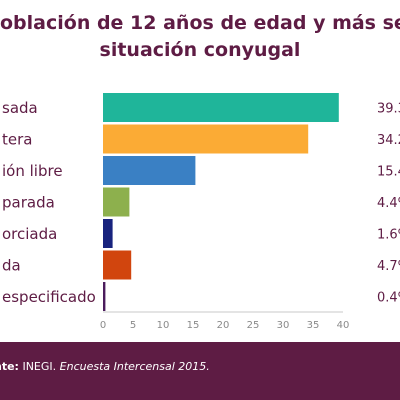 The height and width of the screenshot is (400, 400). I want to click on x-tick-label-2: 5, so click(133, 325).